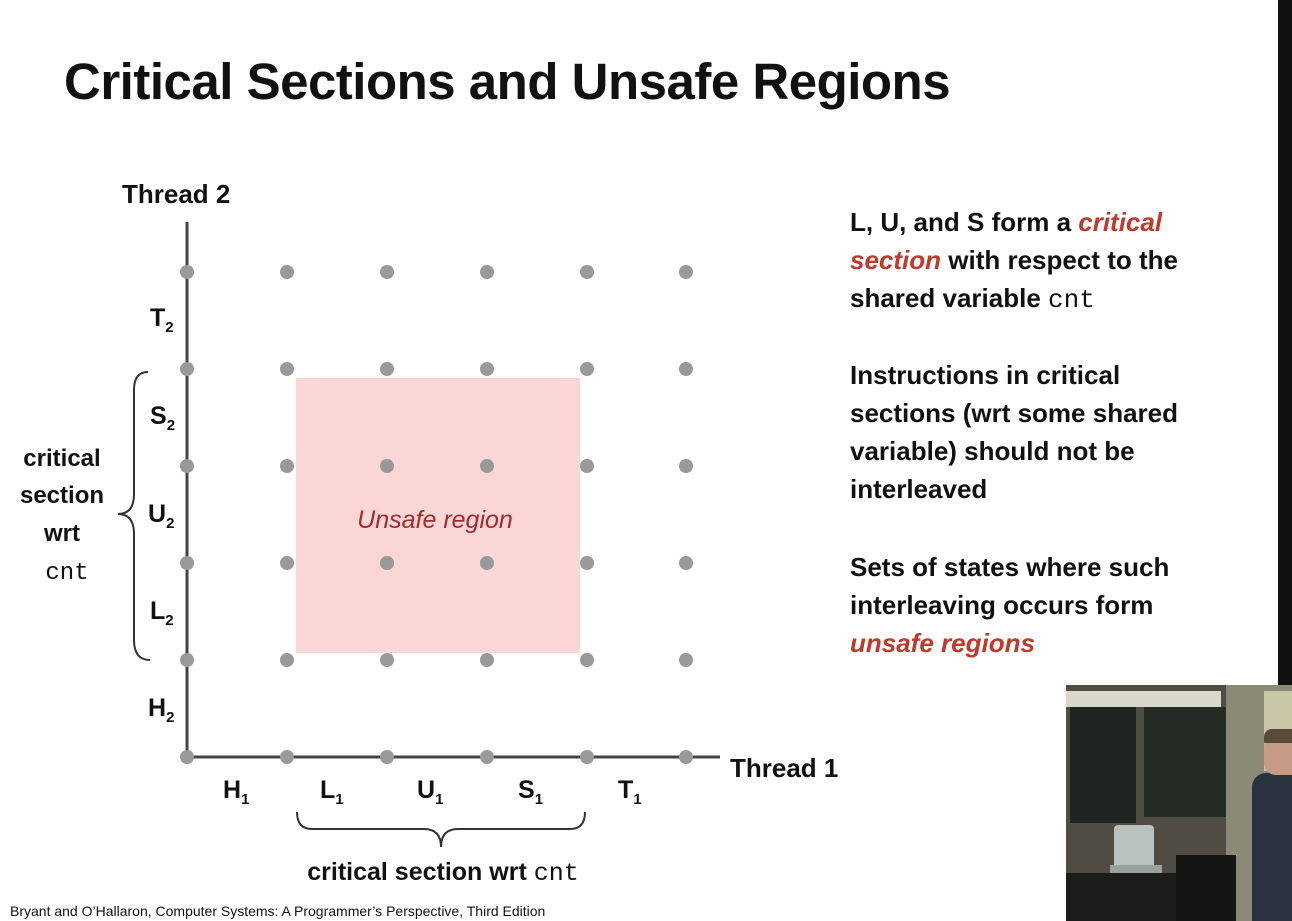  Describe the element at coordinates (62, 516) in the screenshot. I see `left-brace-label: critical section wrt cnt` at that location.